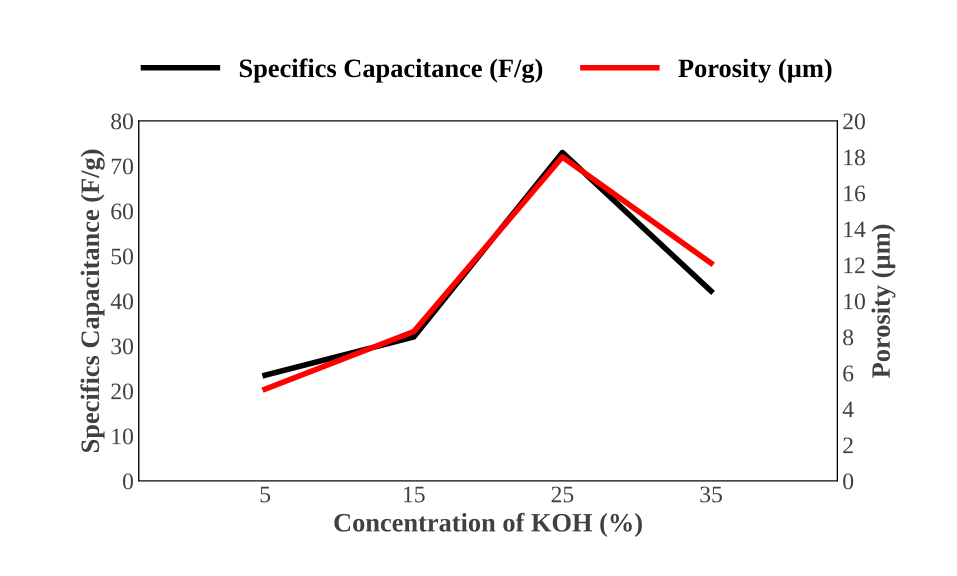 The width and height of the screenshot is (957, 576). I want to click on y2-tick-label: 20, so click(854, 121).